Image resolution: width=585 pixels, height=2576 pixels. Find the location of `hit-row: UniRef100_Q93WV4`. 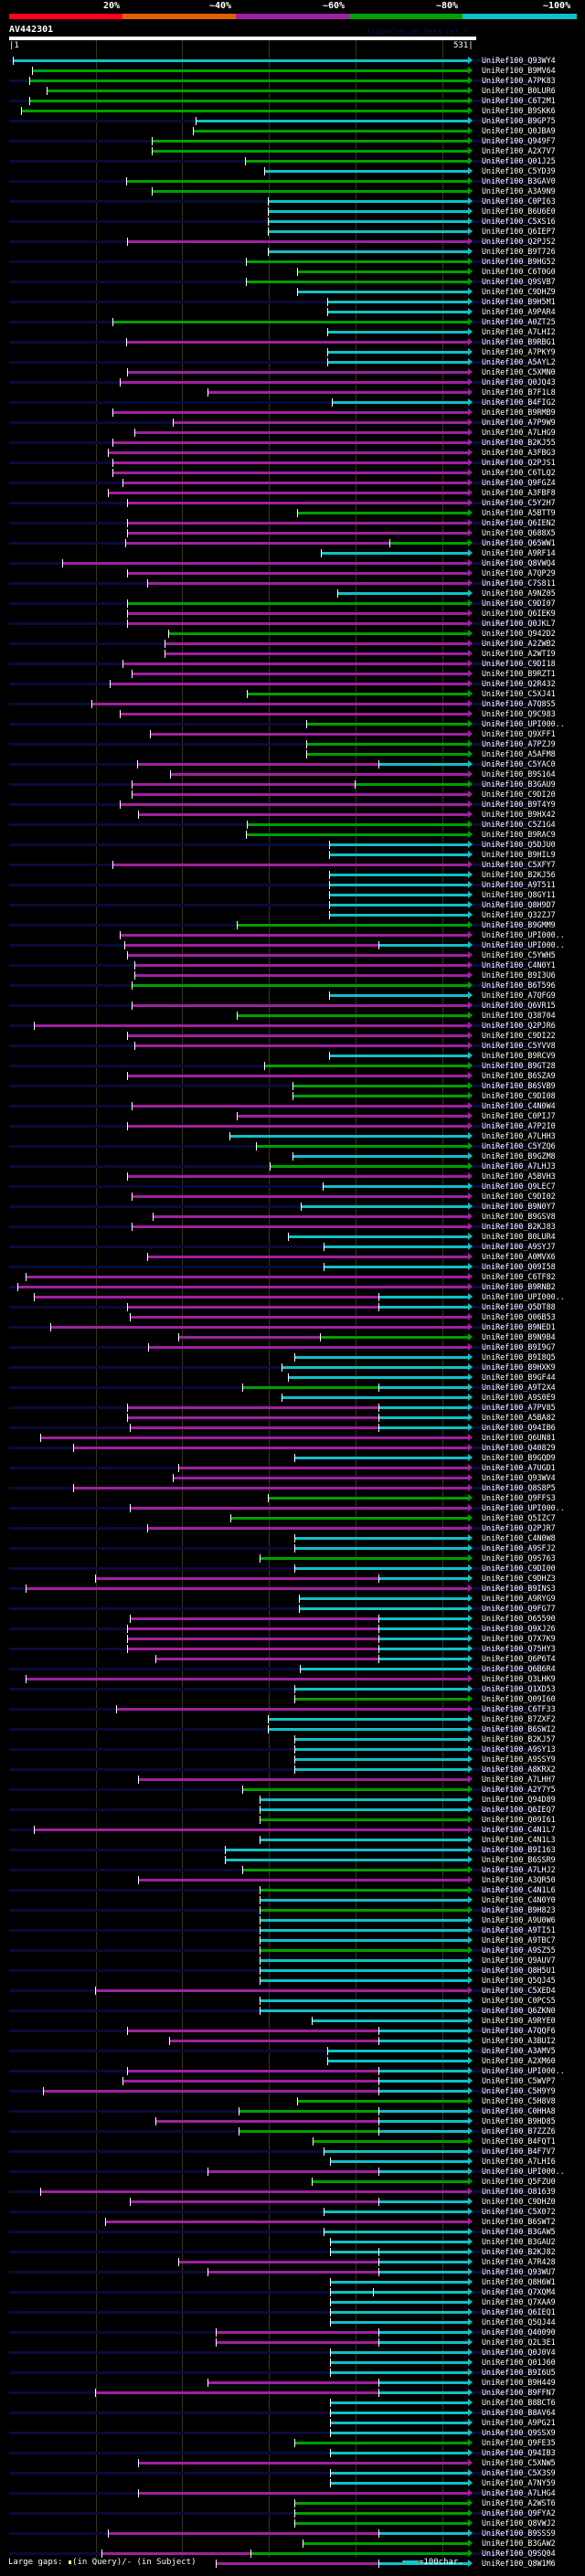

hit-row: UniRef100_Q93WV4 is located at coordinates (293, 1478).